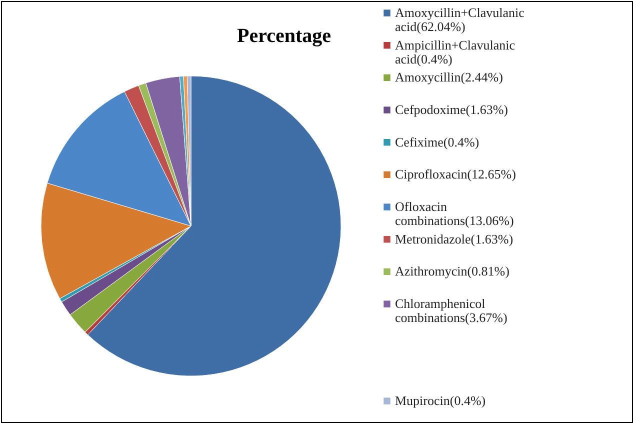  I want to click on legend-label: Amoxycillin(2.44%), so click(449, 77).